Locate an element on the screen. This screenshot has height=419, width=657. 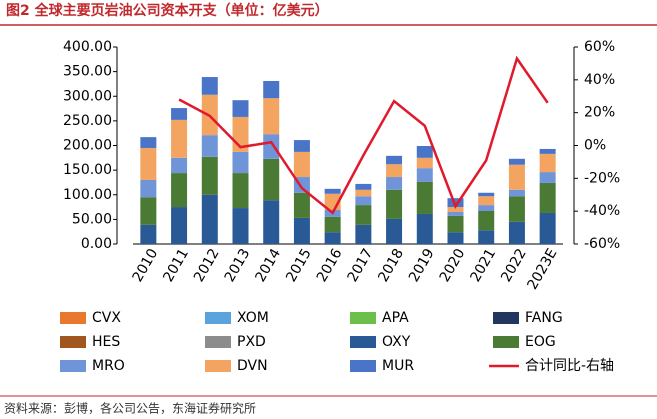
y2-tick-label: 40% is located at coordinates (599, 80).